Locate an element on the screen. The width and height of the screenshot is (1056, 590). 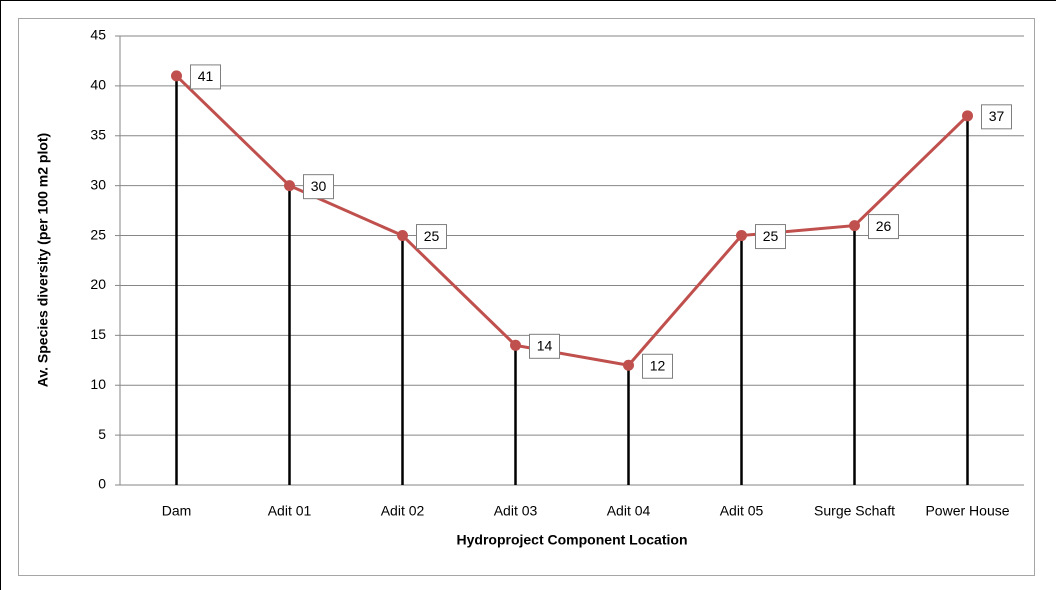
y-tick-label: 5 is located at coordinates (102, 434).